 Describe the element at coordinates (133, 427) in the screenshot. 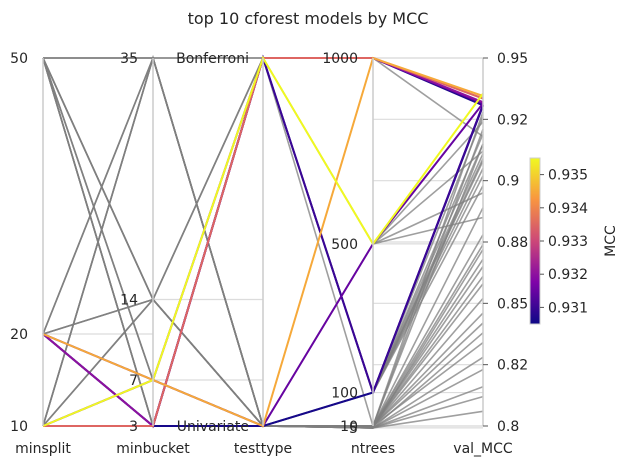

I see `tick-label: 3` at that location.